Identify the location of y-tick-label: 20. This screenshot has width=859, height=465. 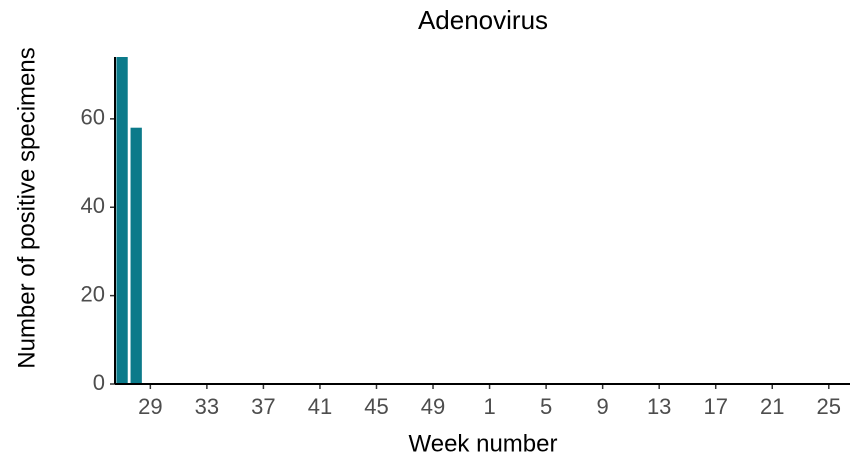
(93, 293).